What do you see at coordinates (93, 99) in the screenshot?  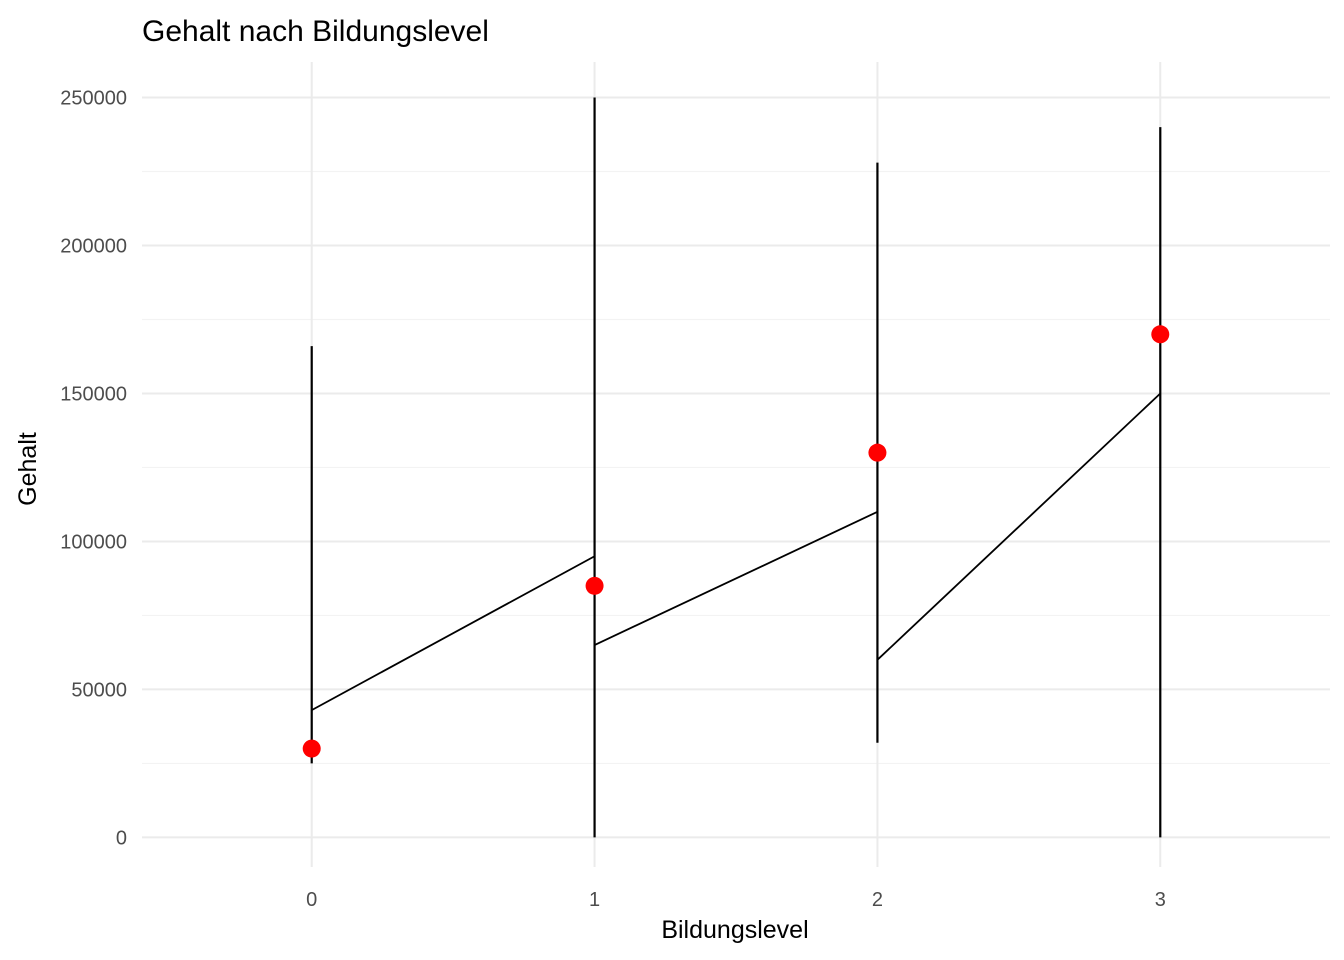 I see `y-tick-label: 250000` at bounding box center [93, 99].